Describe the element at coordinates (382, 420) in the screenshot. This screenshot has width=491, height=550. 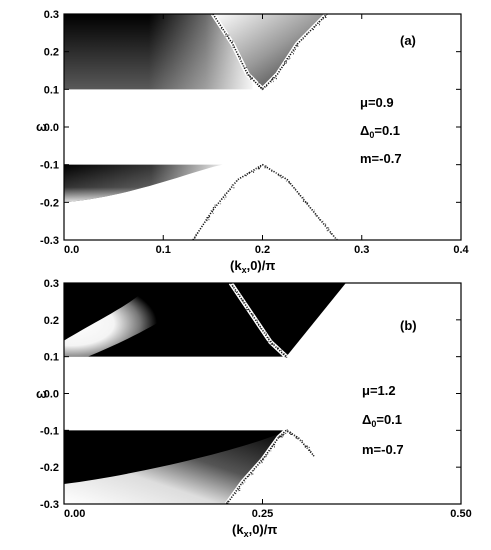
I see `panel-b-param-delta: Δ0=0.1` at that location.